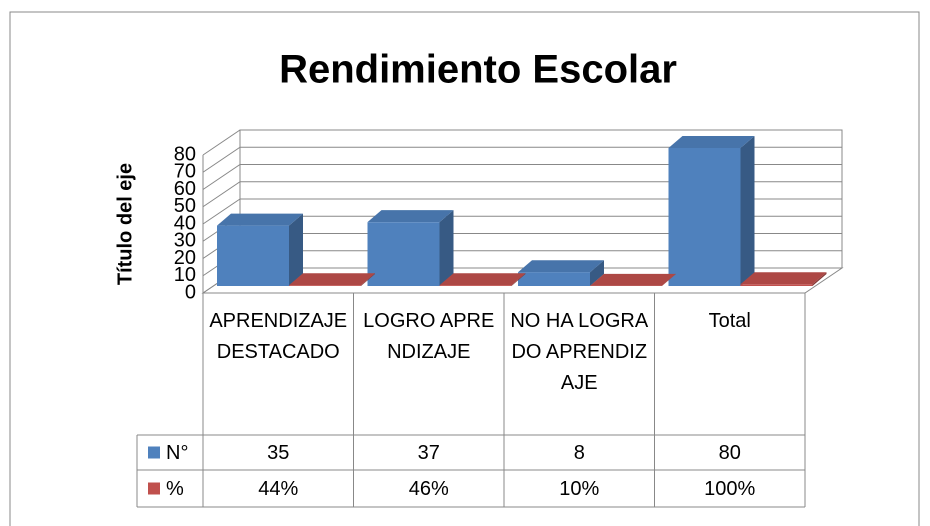  What do you see at coordinates (185, 241) in the screenshot?
I see `y-tick-label: 30` at bounding box center [185, 241].